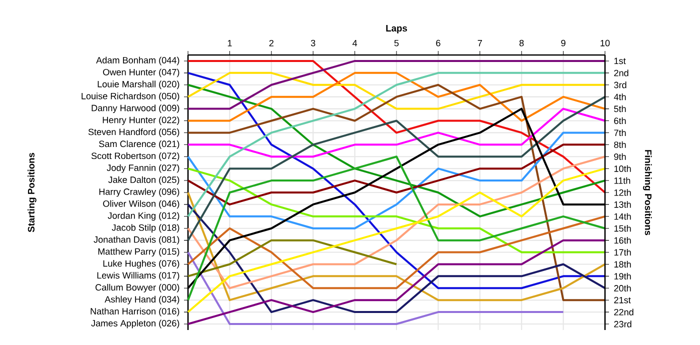 The width and height of the screenshot is (700, 345). I want to click on text: Jake Dalton (025), so click(144, 180).